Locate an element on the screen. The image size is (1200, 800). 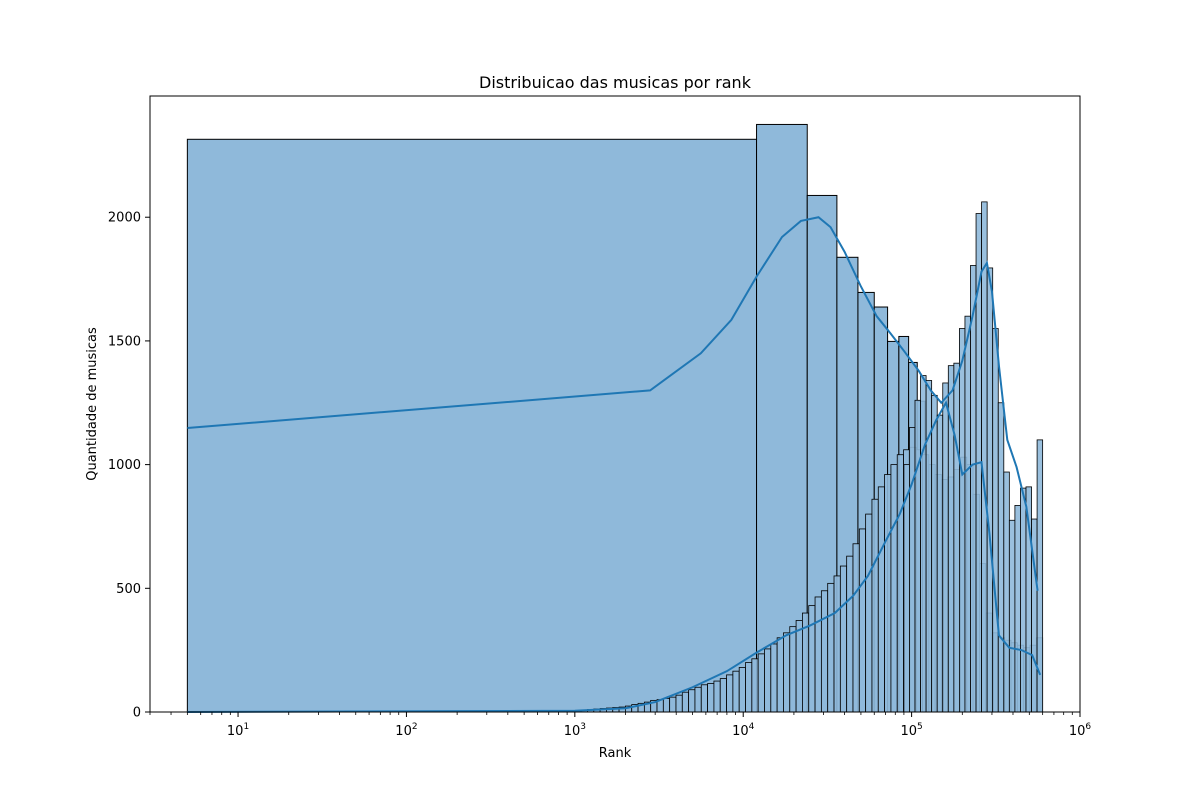
y-tick-label: 2000 is located at coordinates (124, 218).